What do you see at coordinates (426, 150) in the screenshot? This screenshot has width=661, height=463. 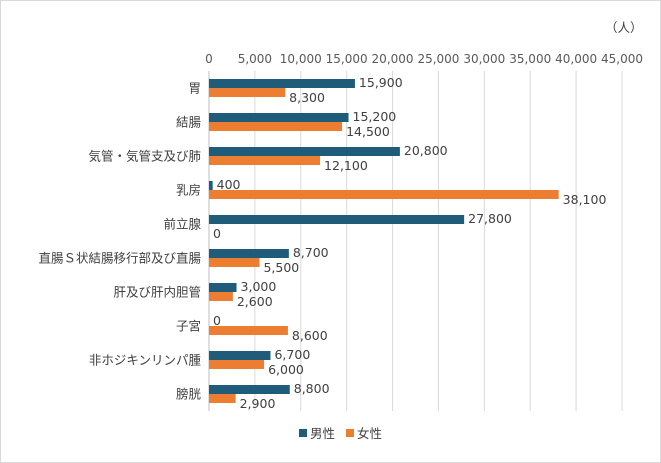 I see `data-label-male: 20,800` at bounding box center [426, 150].